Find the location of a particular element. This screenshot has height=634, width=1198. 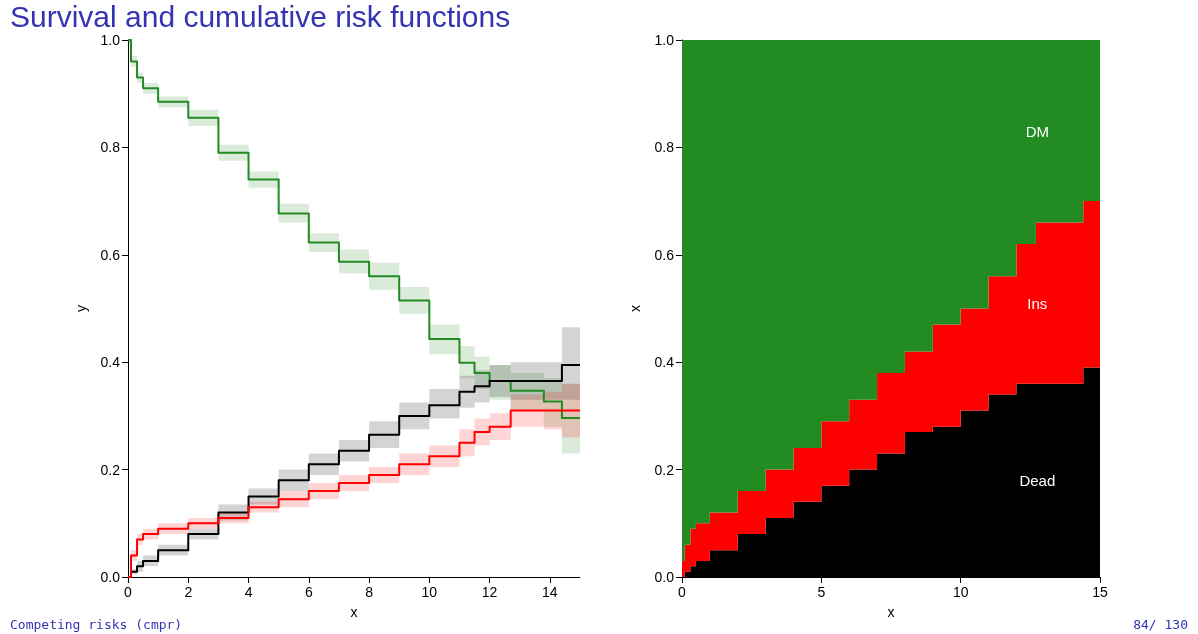

series-label: DM is located at coordinates (1037, 131).